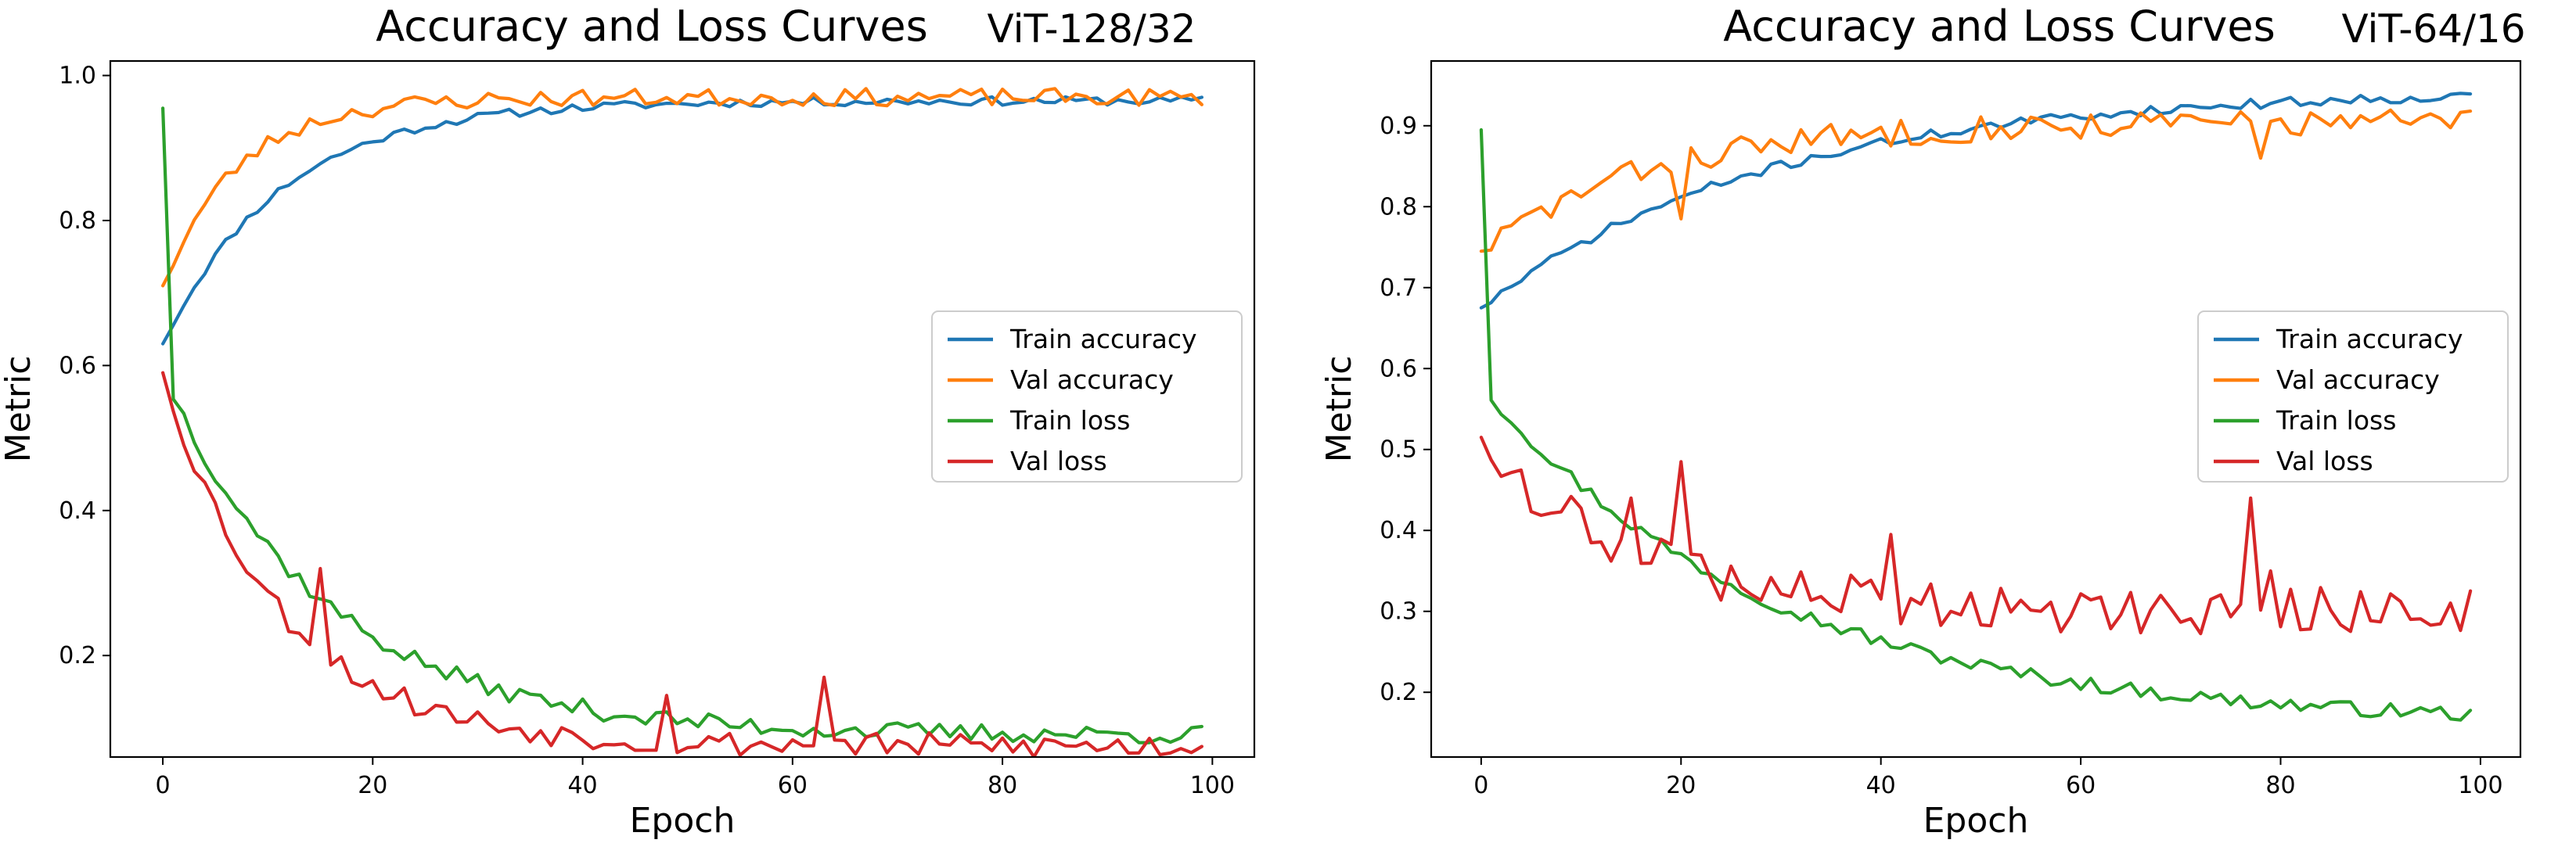  Describe the element at coordinates (1092, 29) in the screenshot. I see `model-tag: ViT-128/32` at that location.